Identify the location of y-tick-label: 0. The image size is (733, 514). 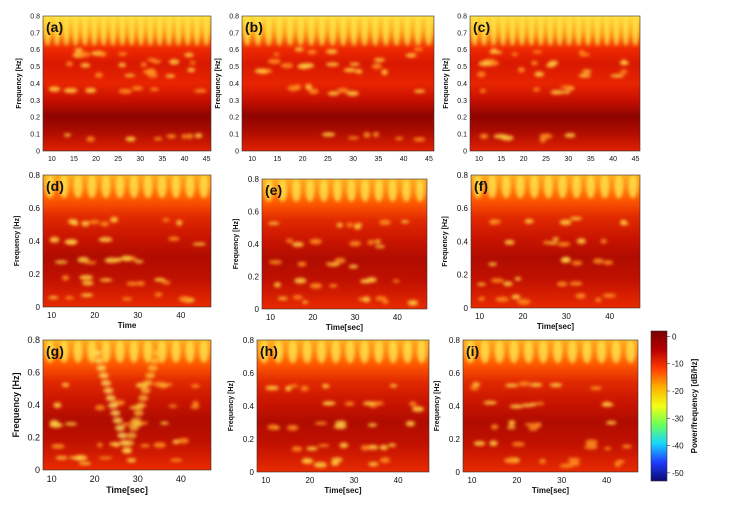
(37, 470).